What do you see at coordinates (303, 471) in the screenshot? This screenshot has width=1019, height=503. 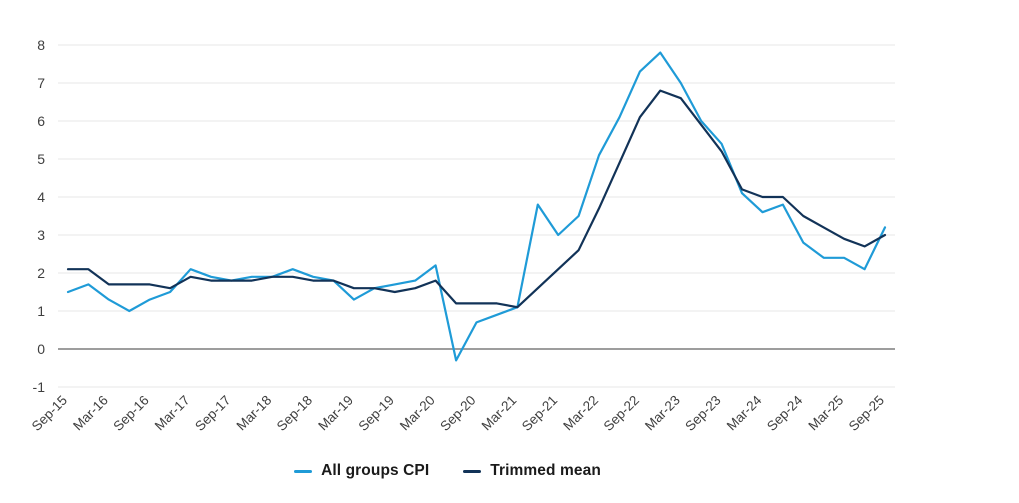 I see `legend-line-swatch-all-groups-cpi` at bounding box center [303, 471].